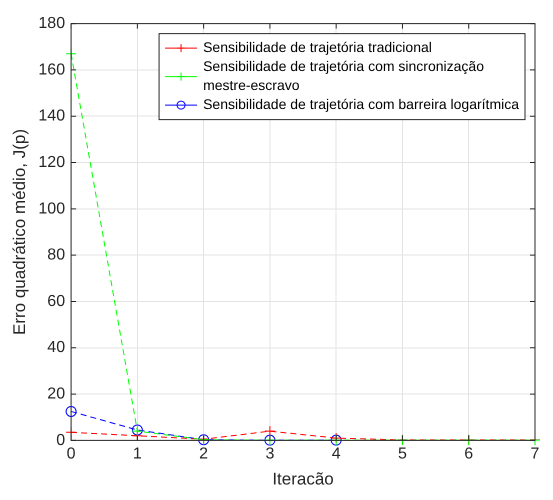  What do you see at coordinates (361, 104) in the screenshot?
I see `legend-label: Sensibilidade de trajetória com barreira logarítmica` at bounding box center [361, 104].